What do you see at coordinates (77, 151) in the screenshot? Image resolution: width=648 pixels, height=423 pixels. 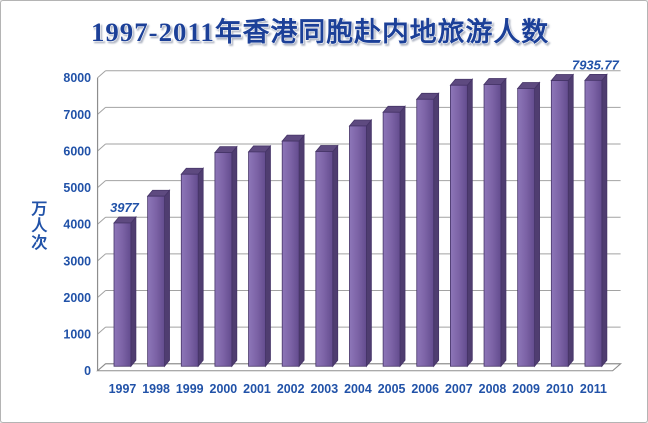 I see `y-tick-label: 6000` at bounding box center [77, 151].